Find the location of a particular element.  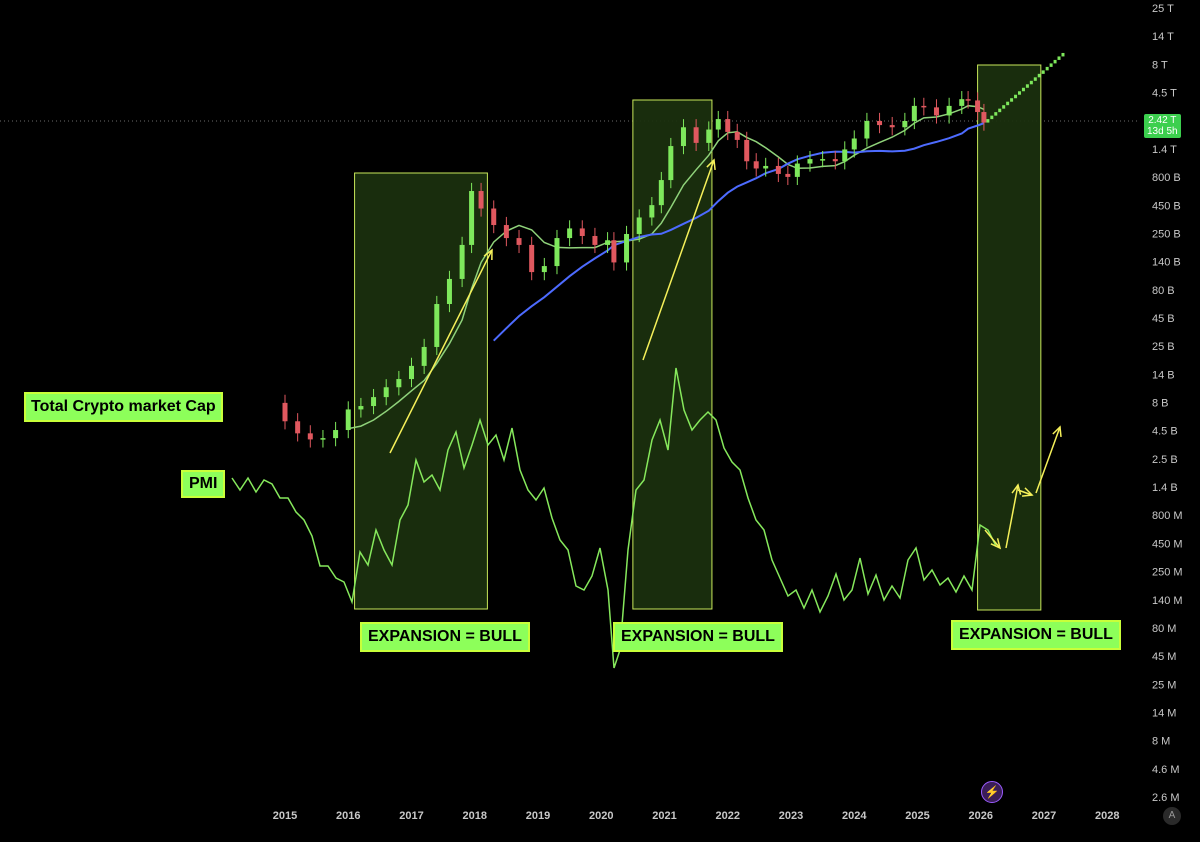

y-tick-label: 4.5 T is located at coordinates (1164, 94).